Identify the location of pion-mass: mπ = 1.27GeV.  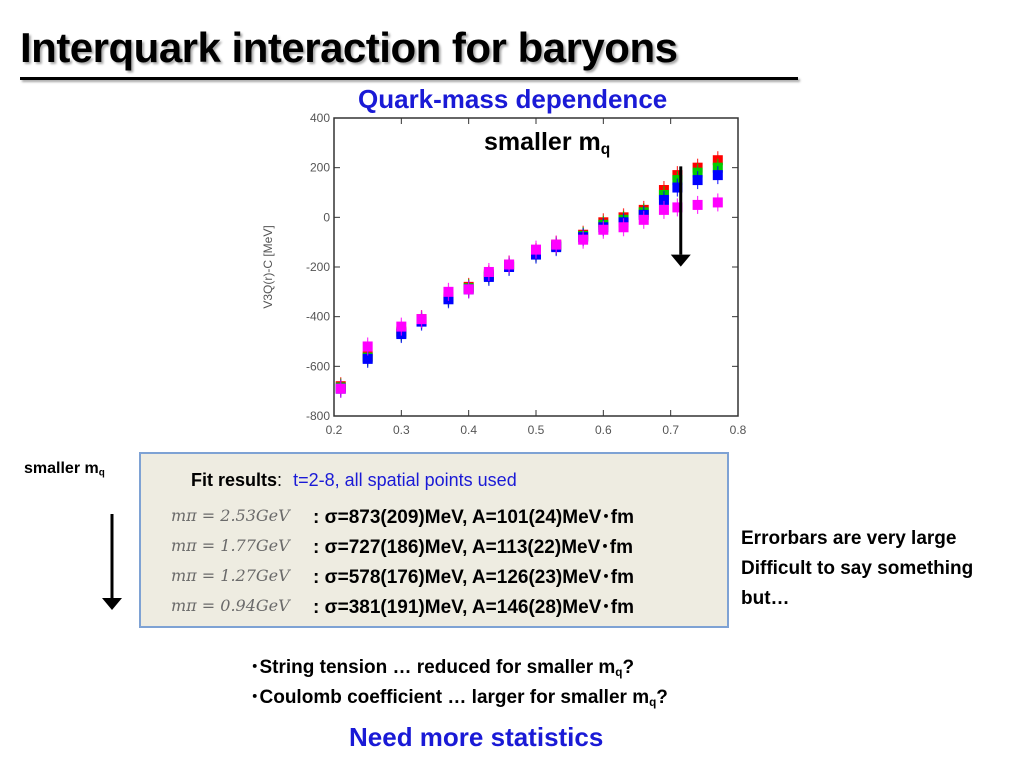
(230, 575).